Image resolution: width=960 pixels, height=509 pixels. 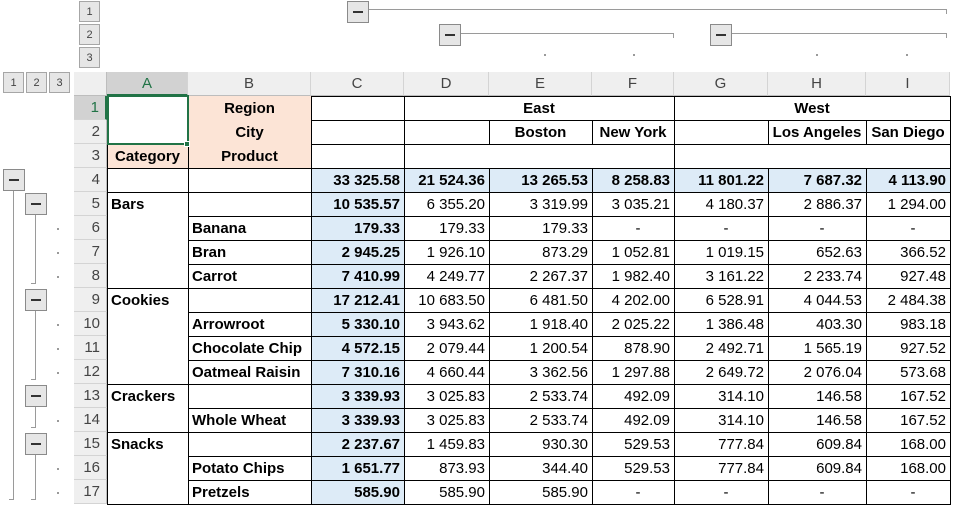 What do you see at coordinates (370, 348) in the screenshot?
I see `value-cell: 4 572.15` at bounding box center [370, 348].